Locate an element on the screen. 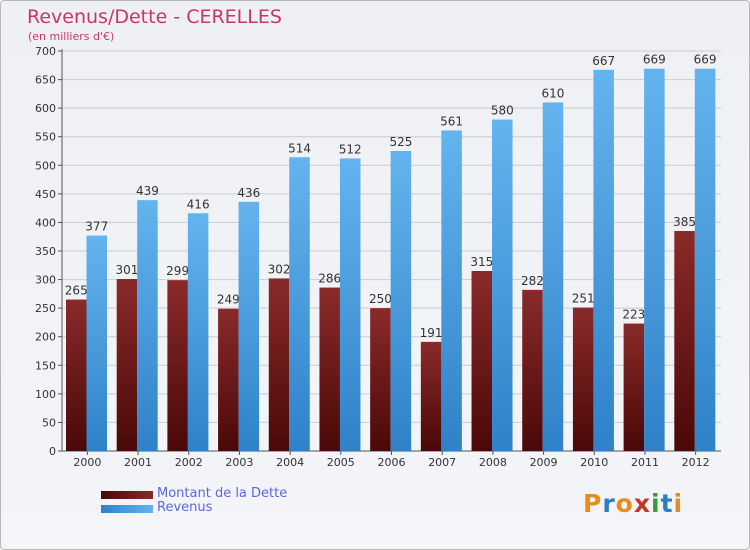 The image size is (750, 550). chart-title: Revenus/Dette - CERELLES is located at coordinates (154, 17).